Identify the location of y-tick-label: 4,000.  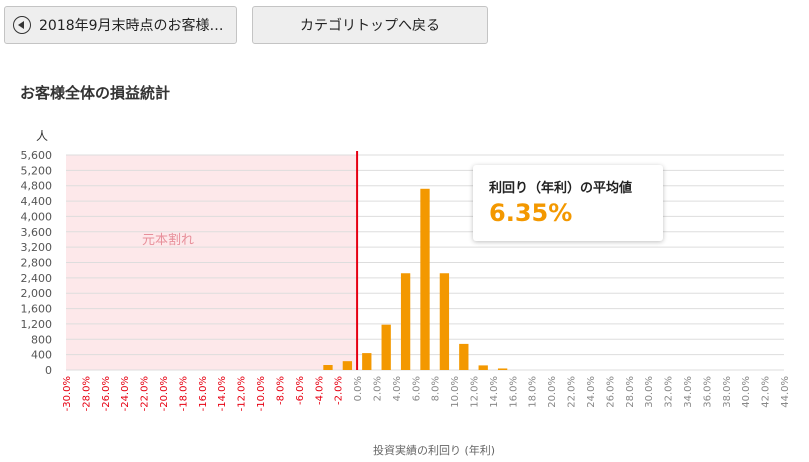
(37, 216).